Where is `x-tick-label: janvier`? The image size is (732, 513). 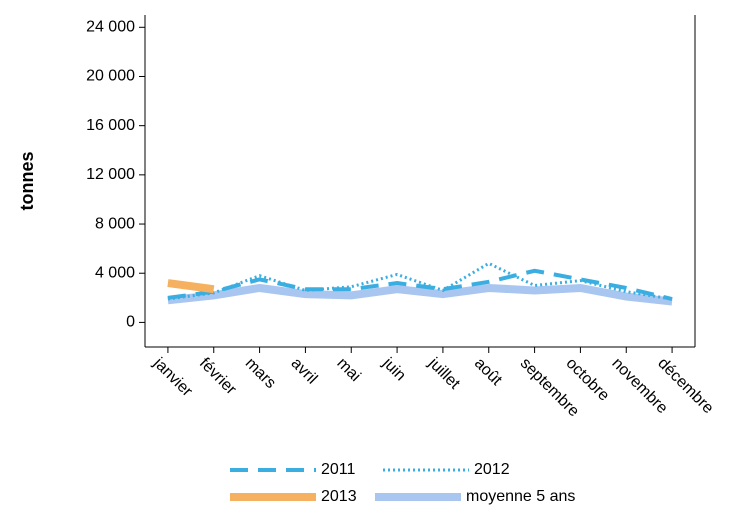
x-tick-label: janvier is located at coordinates (172, 377).